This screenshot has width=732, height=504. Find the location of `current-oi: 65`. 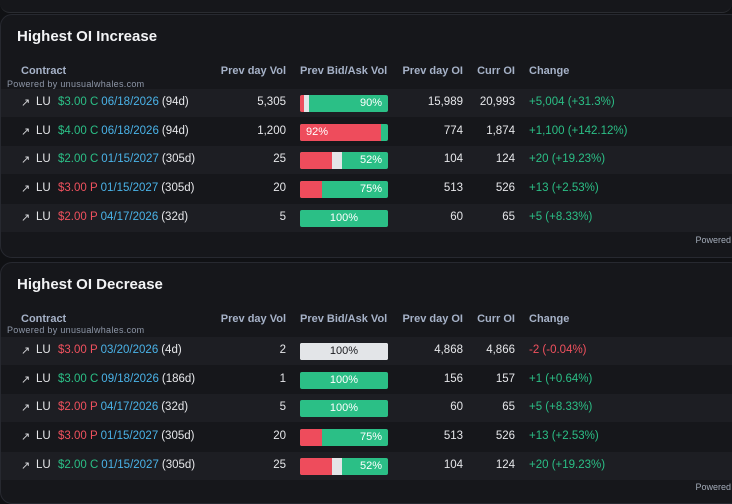

current-oi: 65 is located at coordinates (508, 216).